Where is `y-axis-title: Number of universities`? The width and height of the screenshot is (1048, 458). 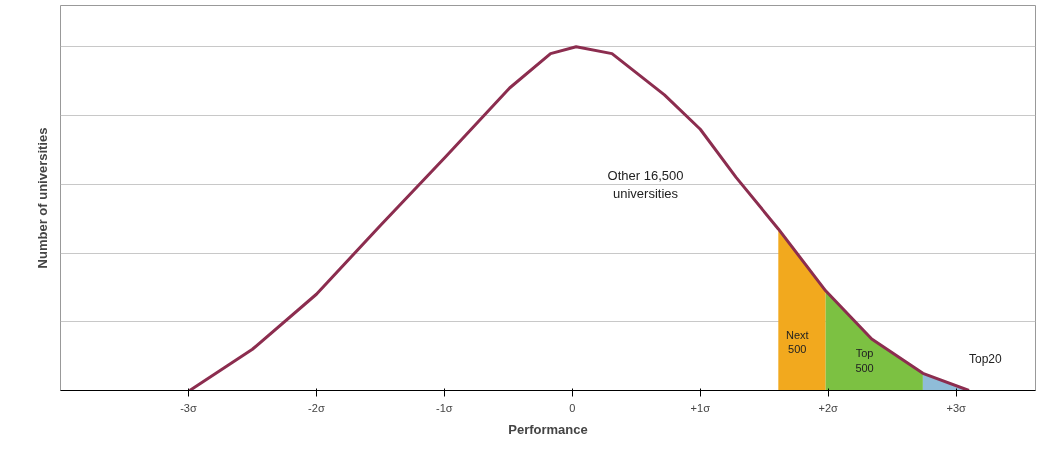 y-axis-title: Number of universities is located at coordinates (42, 198).